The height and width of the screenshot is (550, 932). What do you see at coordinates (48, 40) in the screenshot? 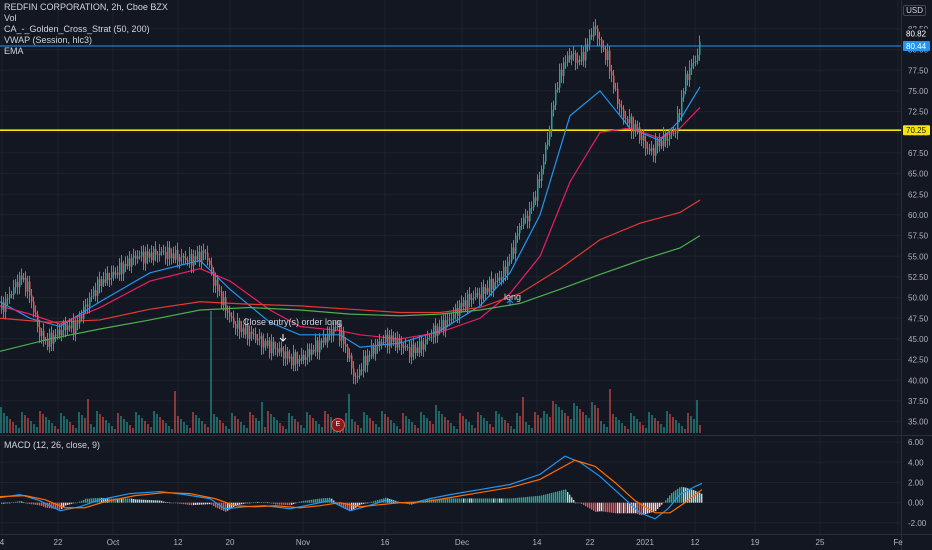
I see `vwap-indicator-label: VWAP (Session, hlc3)` at bounding box center [48, 40].